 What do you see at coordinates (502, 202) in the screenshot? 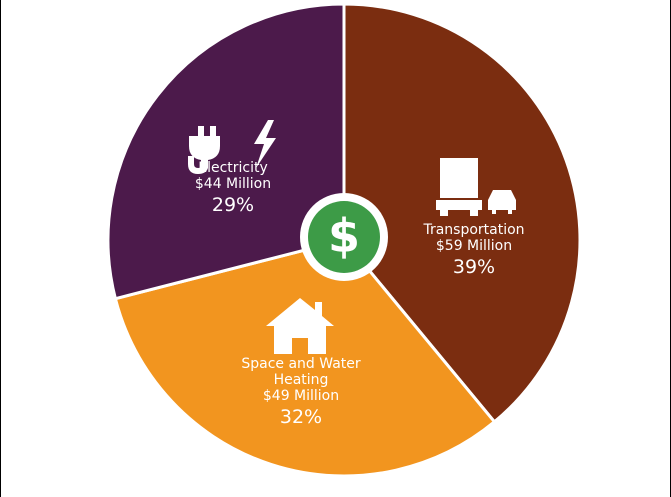
I see `car-icon` at bounding box center [502, 202].